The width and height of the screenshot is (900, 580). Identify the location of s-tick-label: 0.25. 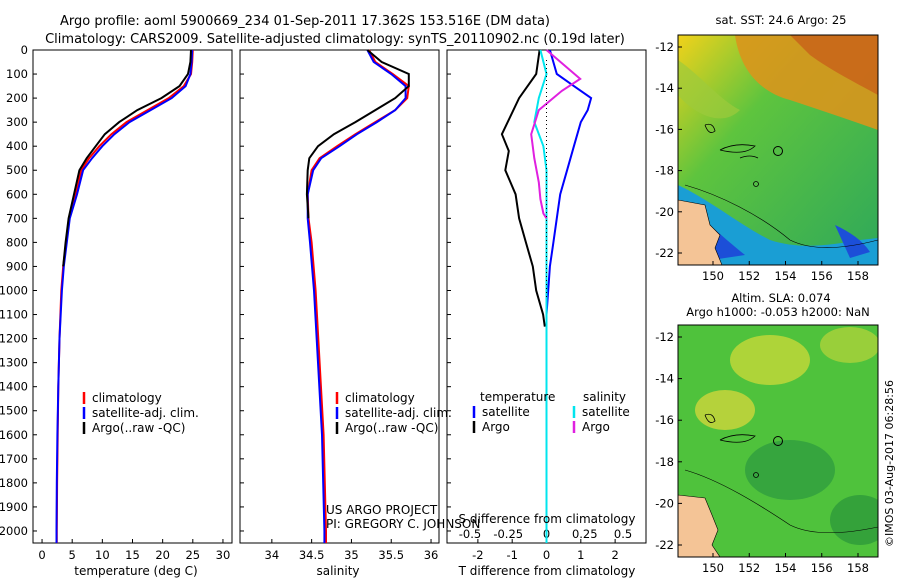
(585, 534).